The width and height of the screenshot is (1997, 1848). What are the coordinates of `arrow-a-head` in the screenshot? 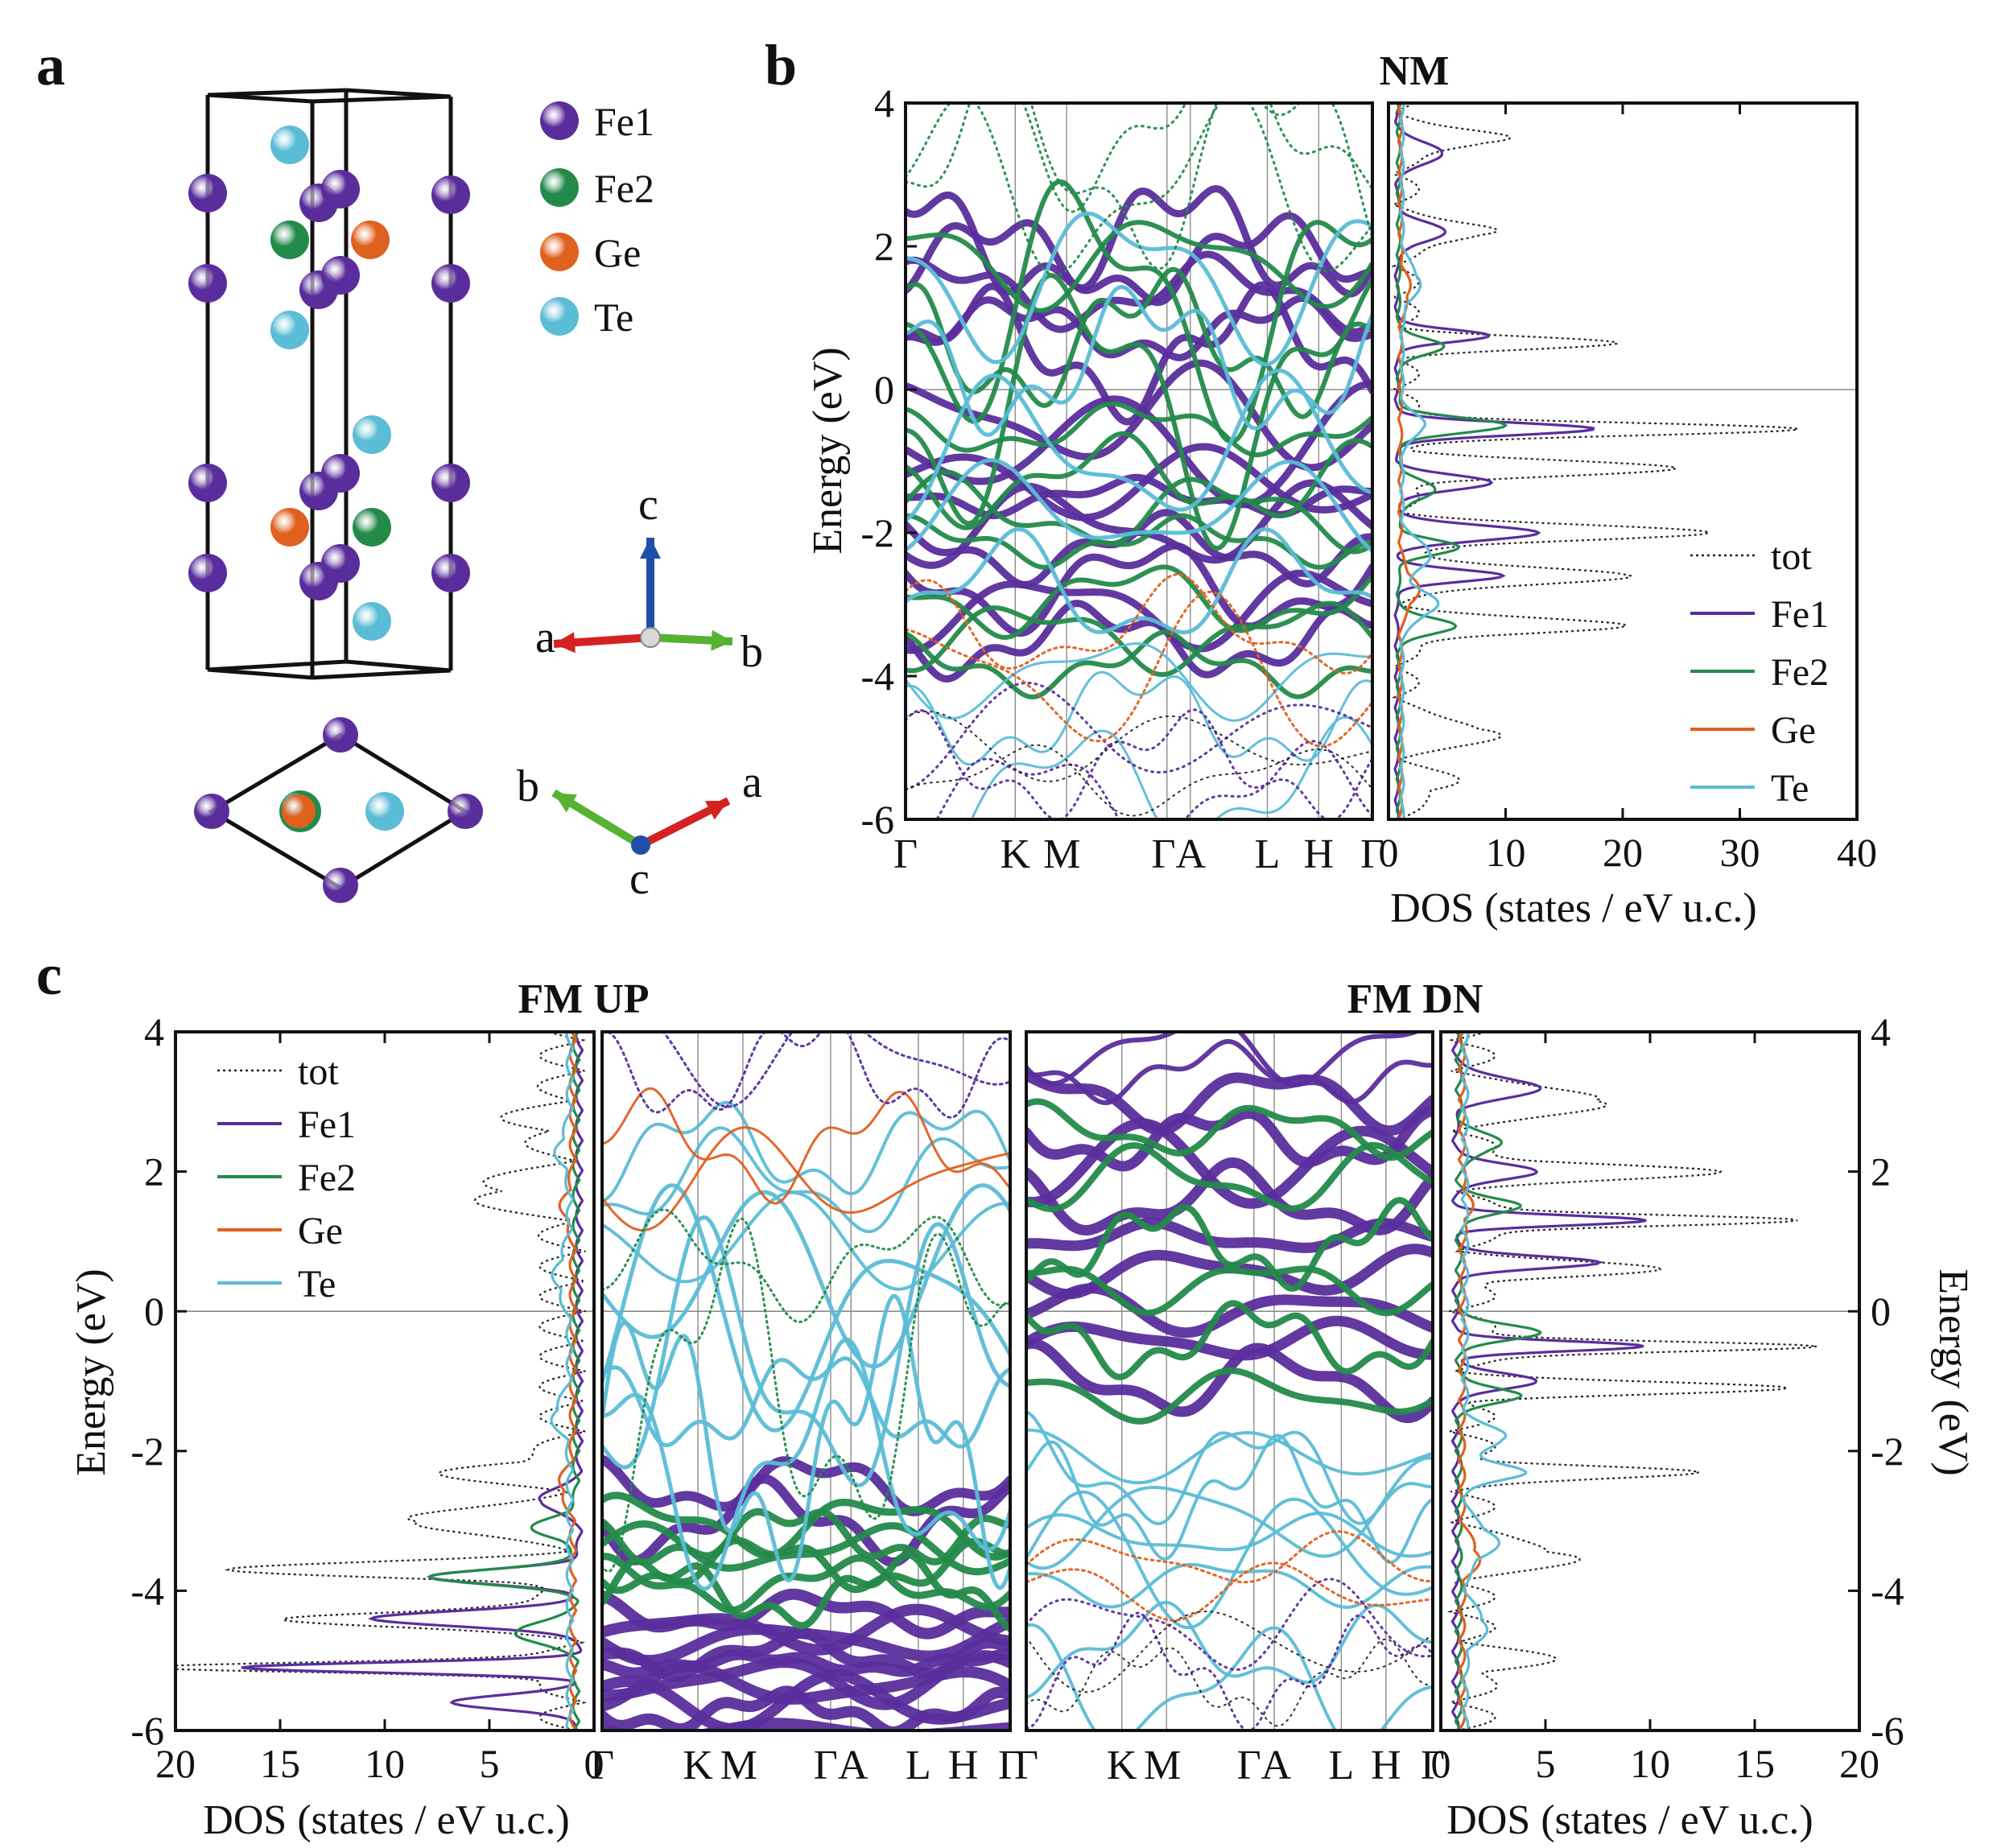 It's located at (565, 643).